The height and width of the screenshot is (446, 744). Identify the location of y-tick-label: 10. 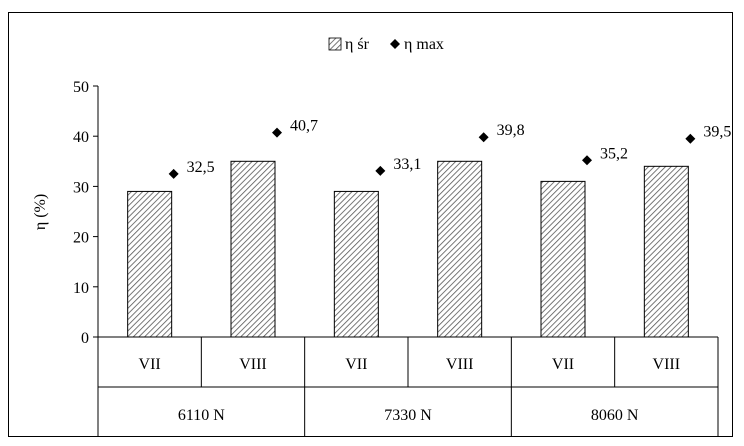
(81, 288).